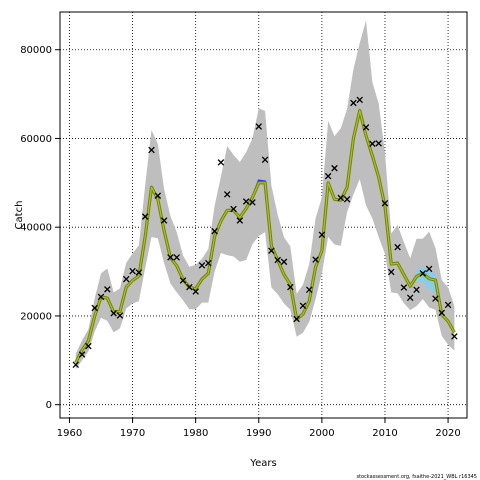 The width and height of the screenshot is (480, 480). I want to click on y-tick-label: 60000, so click(36, 139).